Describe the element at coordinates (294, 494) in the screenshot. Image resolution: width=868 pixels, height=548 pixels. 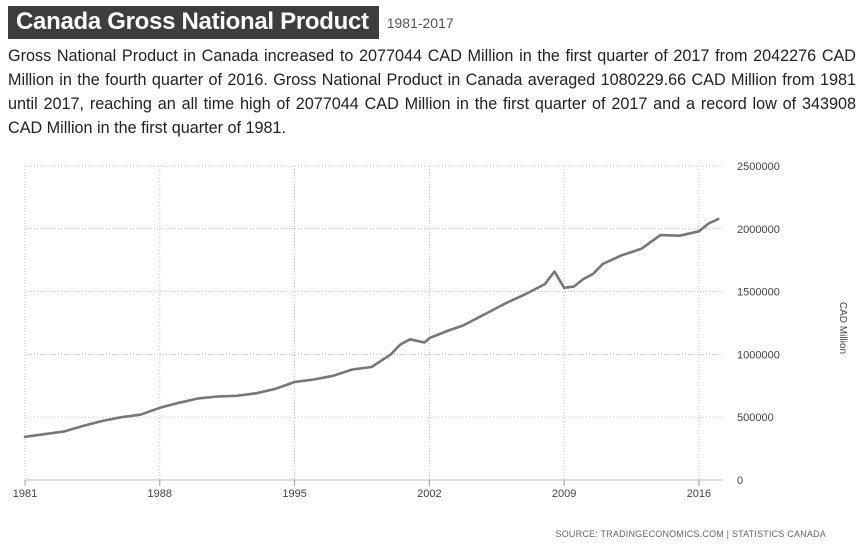
I see `x-tick-label: 1995` at that location.